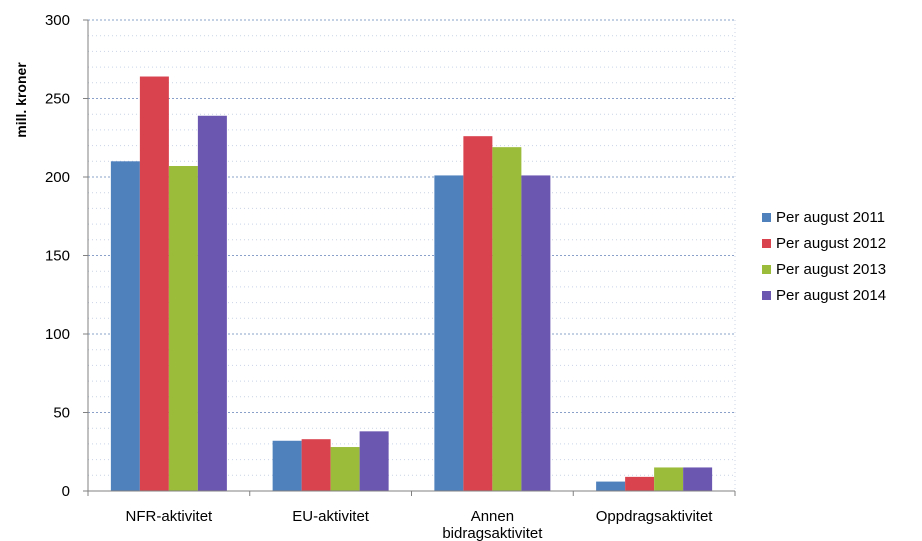 The width and height of the screenshot is (922, 541). I want to click on y-tick-label: 200, so click(57, 177).